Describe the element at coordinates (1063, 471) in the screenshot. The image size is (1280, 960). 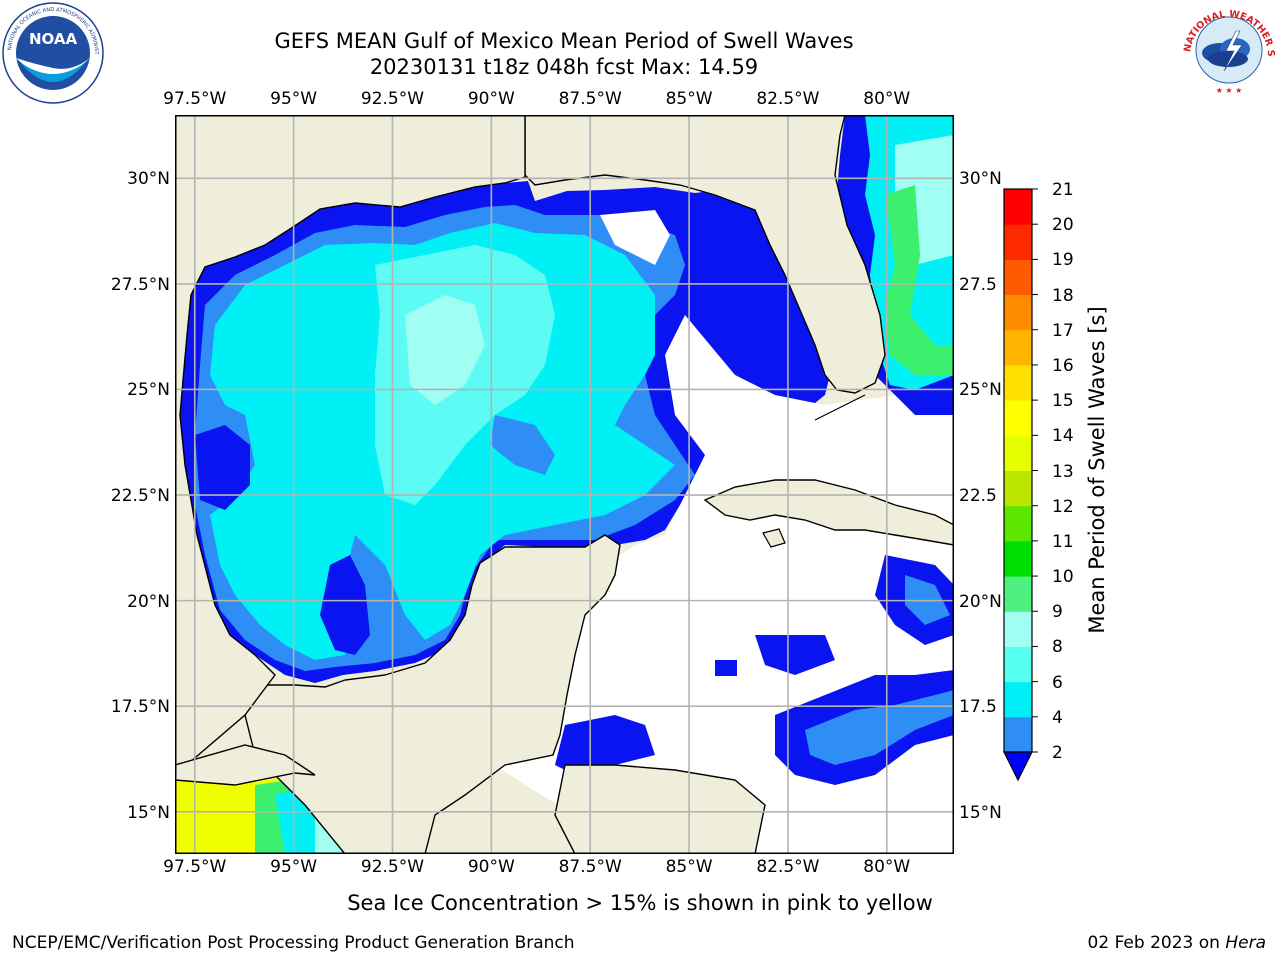
I see `colorbar-tick-label: 13` at that location.